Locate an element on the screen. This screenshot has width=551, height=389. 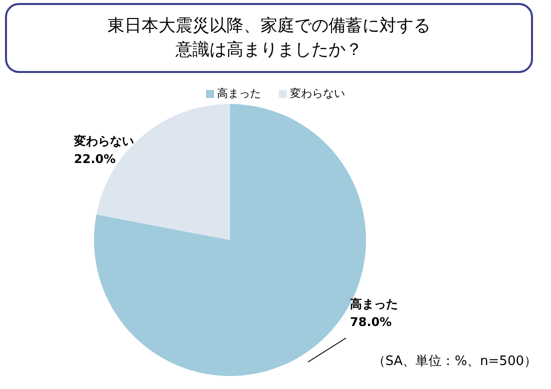
legend-label: 高まった is located at coordinates (238, 93).